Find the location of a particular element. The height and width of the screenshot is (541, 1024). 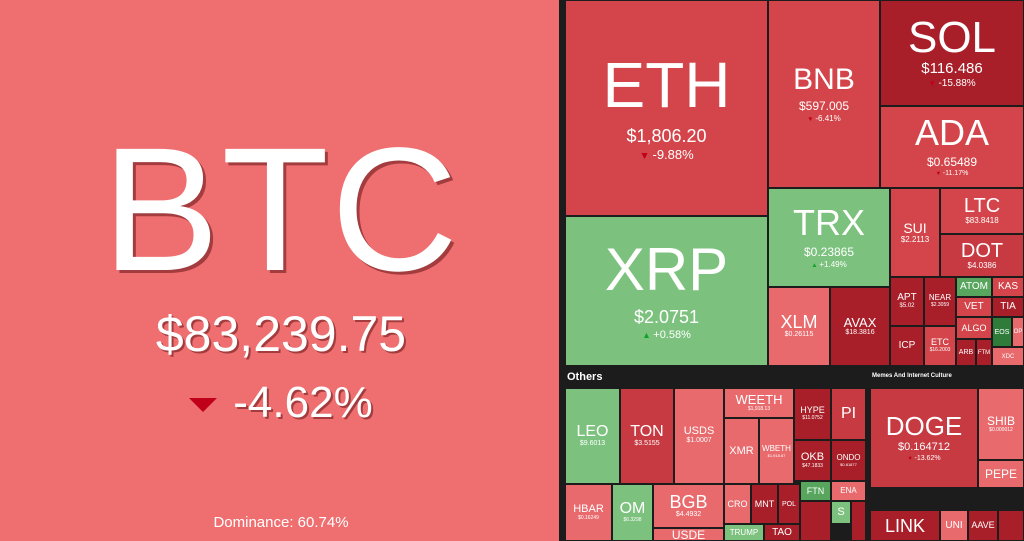

tile-weeth: WEETH $1,918.13 is located at coordinates (759, 403).